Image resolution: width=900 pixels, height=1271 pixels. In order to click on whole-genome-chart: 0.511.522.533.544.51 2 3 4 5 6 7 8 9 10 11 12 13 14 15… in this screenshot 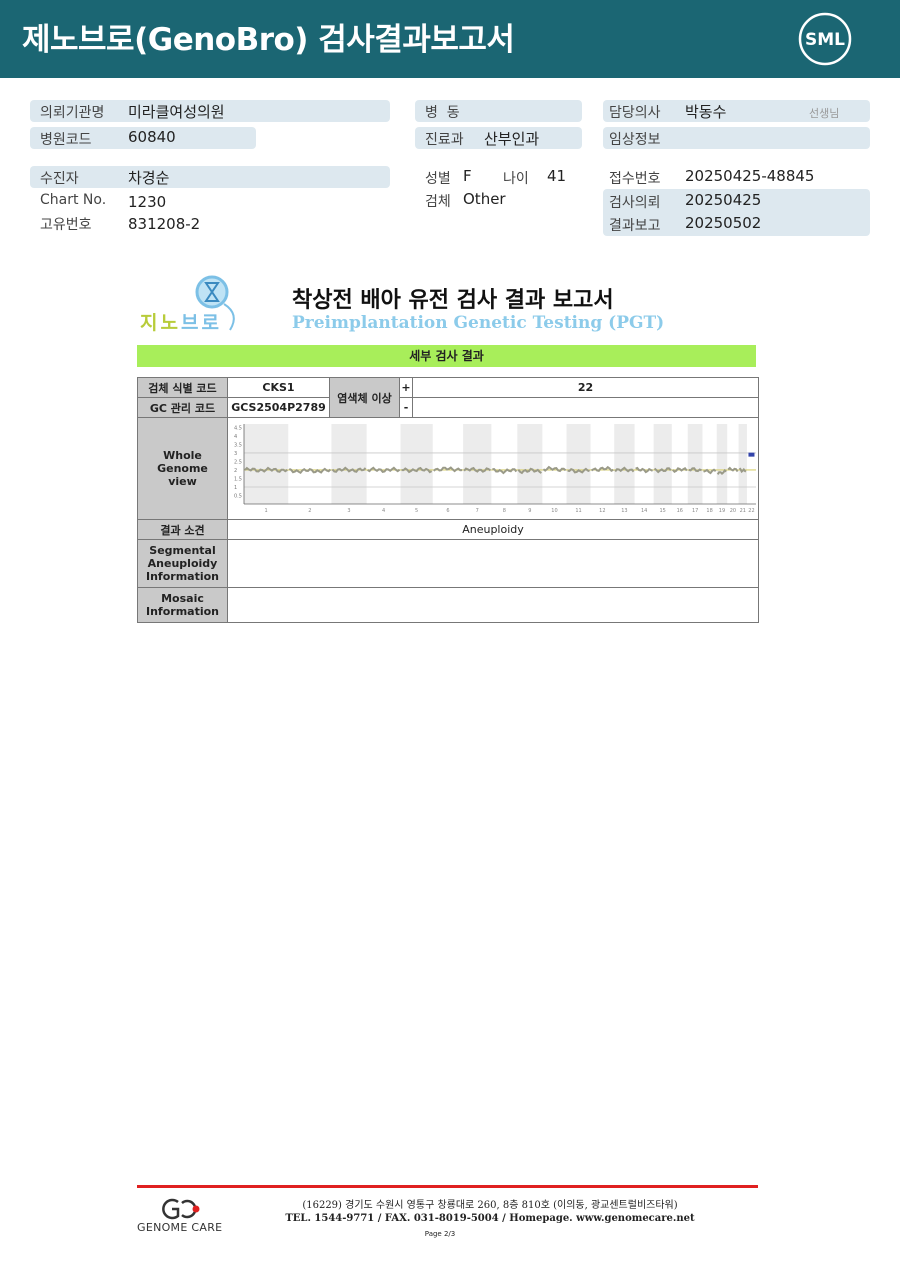, I will do `click(495, 469)`.